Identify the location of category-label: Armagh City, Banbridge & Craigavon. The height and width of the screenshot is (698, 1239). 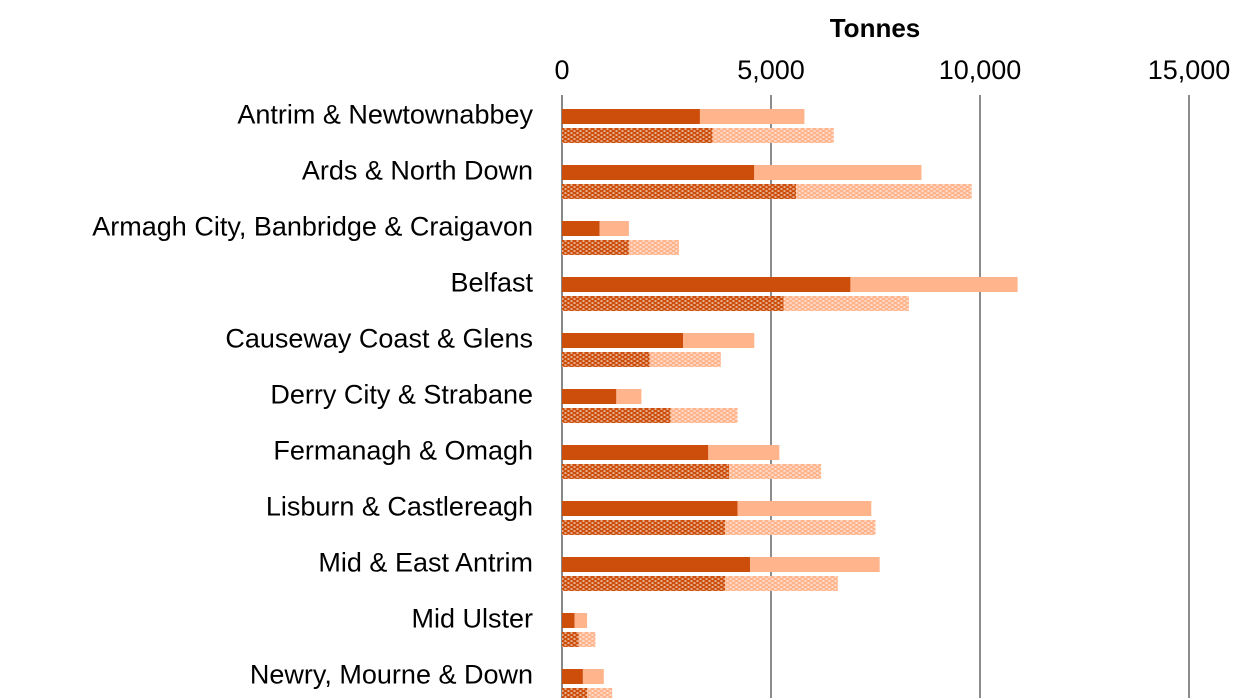
(312, 227).